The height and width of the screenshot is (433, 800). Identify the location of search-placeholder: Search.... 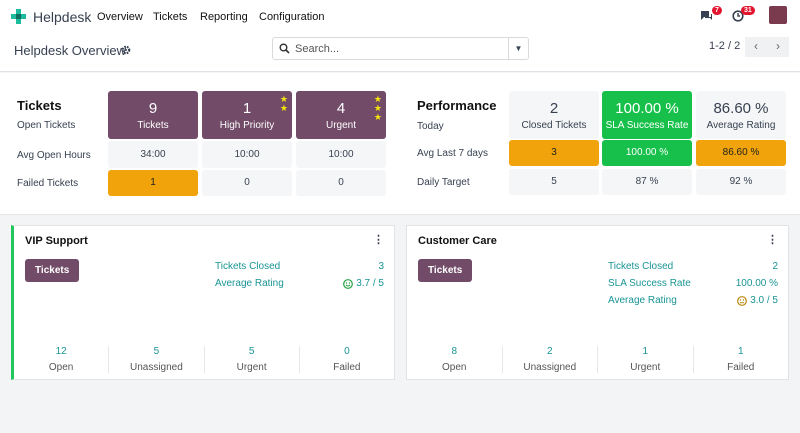
(317, 49).